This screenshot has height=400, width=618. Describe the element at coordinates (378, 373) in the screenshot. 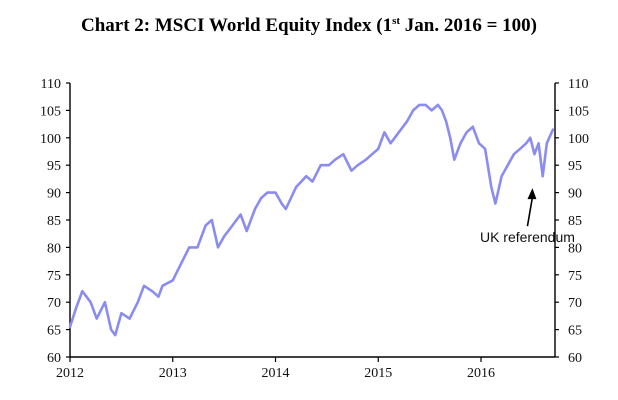

I see `x-tick-label: 2015` at that location.